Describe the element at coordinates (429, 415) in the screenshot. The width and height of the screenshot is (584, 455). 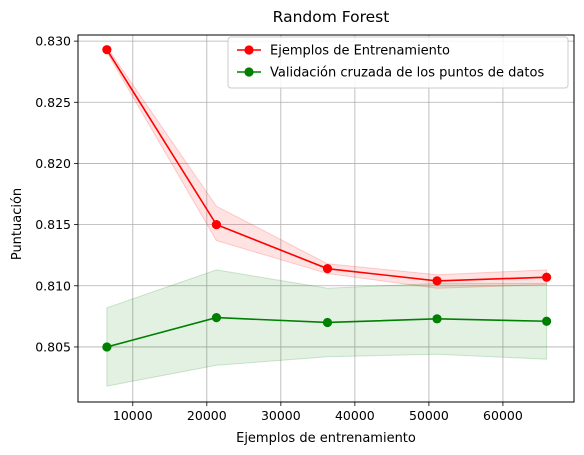
I see `x-tick-label: 50000` at that location.